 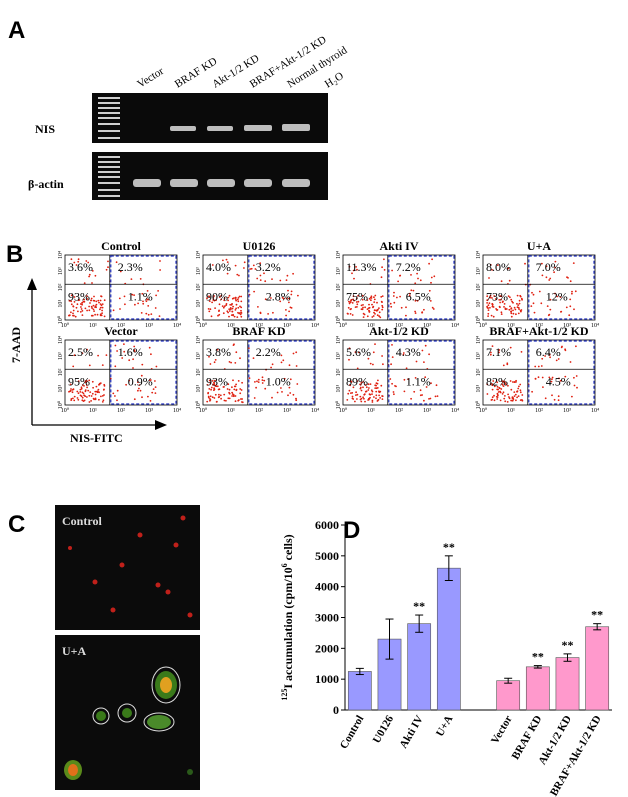 I want to click on plot-title: U+A, so click(x=539, y=246).